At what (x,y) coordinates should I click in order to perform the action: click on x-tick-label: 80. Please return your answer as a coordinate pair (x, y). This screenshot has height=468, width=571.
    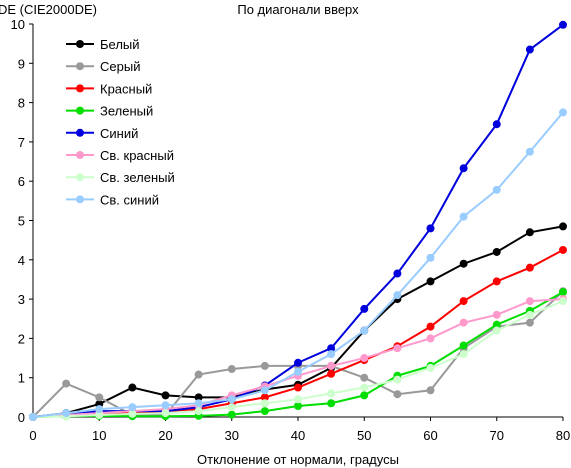
    Looking at the image, I should click on (563, 435).